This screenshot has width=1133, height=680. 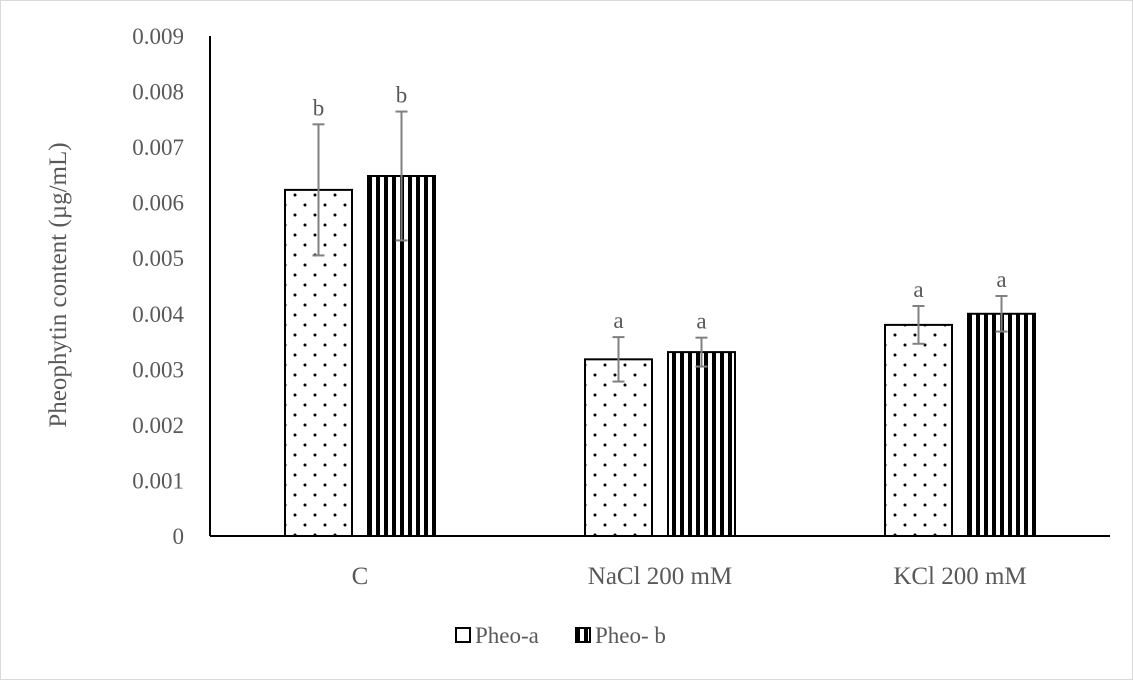 I want to click on legend-label: Pheo- b, so click(x=630, y=635).